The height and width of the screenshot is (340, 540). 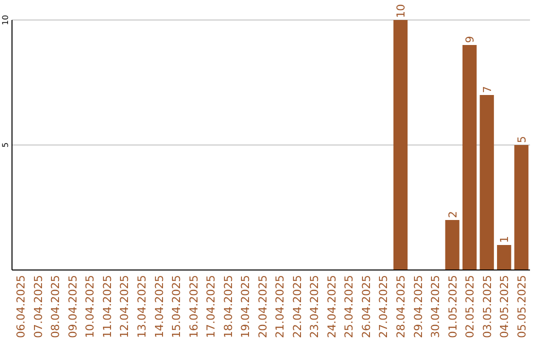 I want to click on x-tick-label: 12.04.2025, so click(x=125, y=306).